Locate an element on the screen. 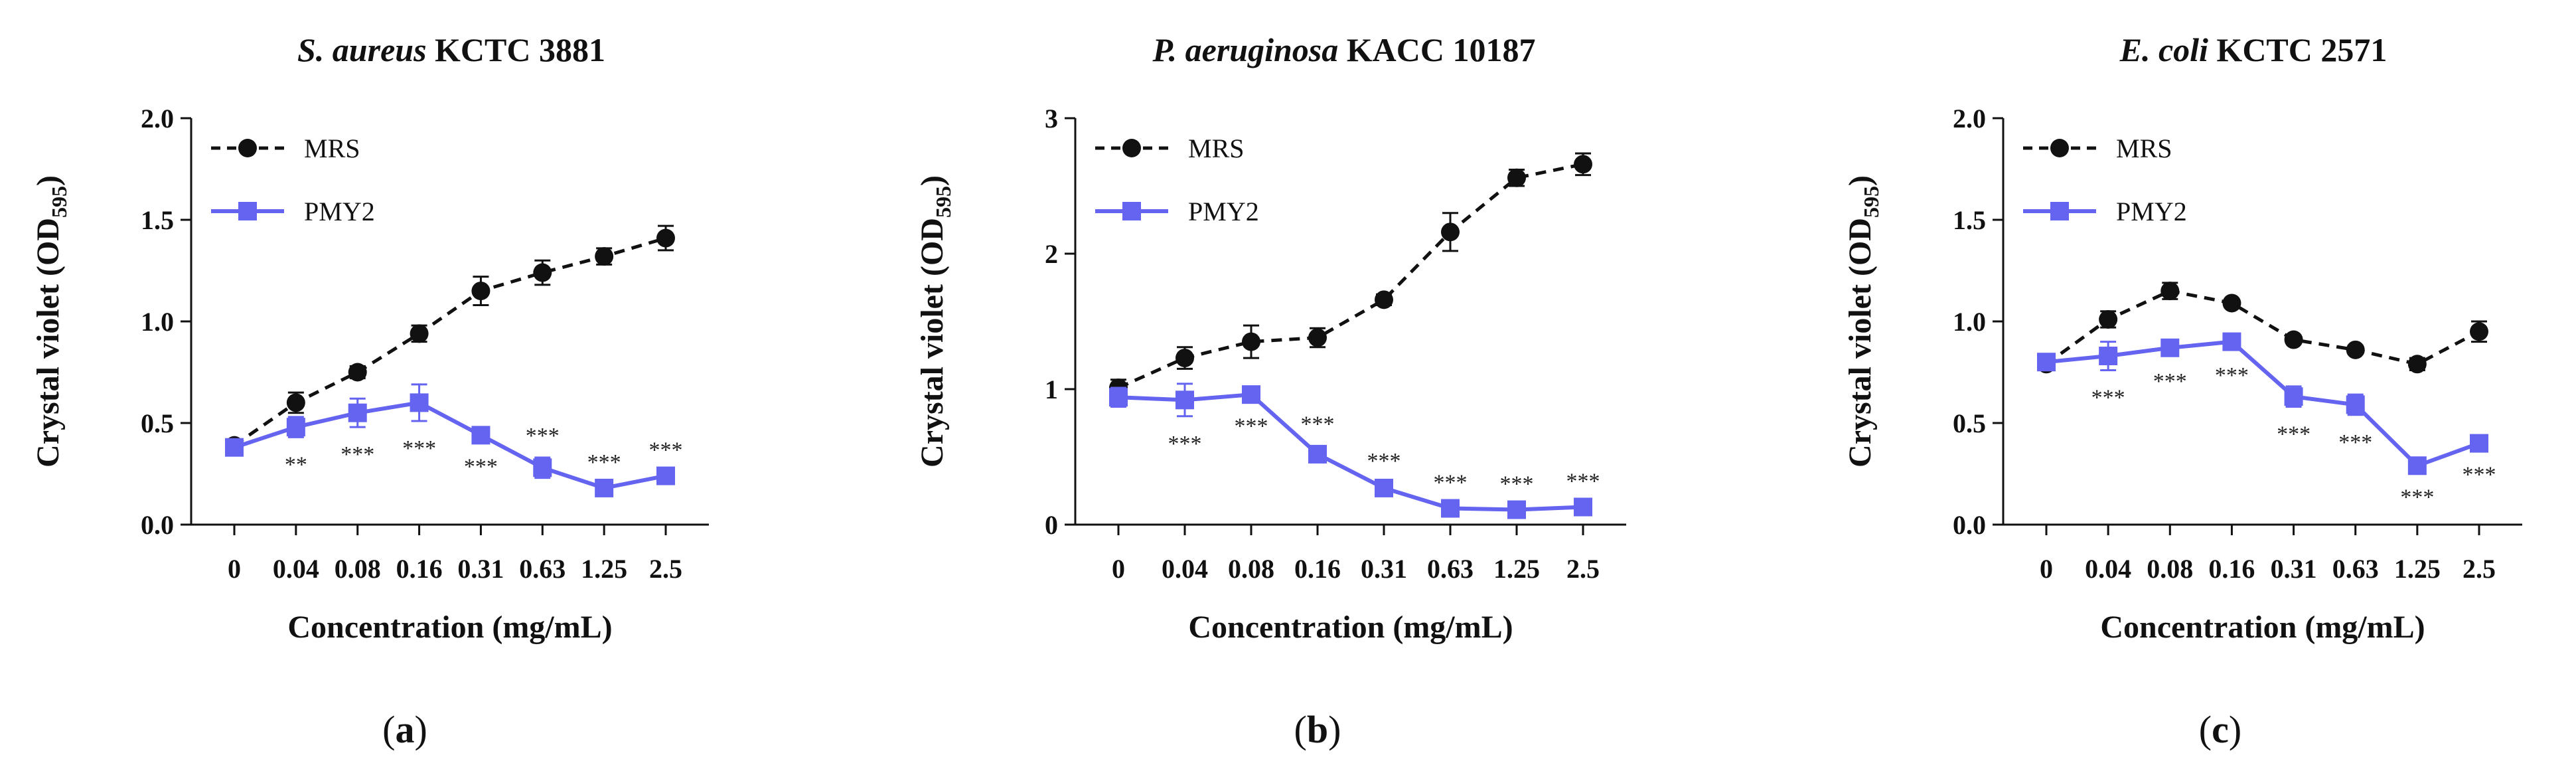  legend-pmy2-marker is located at coordinates (2059, 211).